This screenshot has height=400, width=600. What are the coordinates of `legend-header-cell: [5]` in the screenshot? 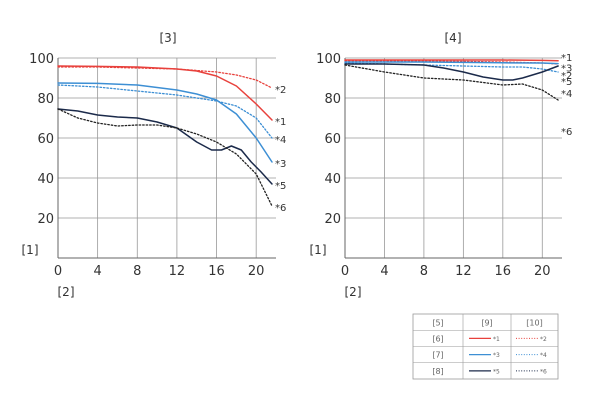 It's located at (437, 323).